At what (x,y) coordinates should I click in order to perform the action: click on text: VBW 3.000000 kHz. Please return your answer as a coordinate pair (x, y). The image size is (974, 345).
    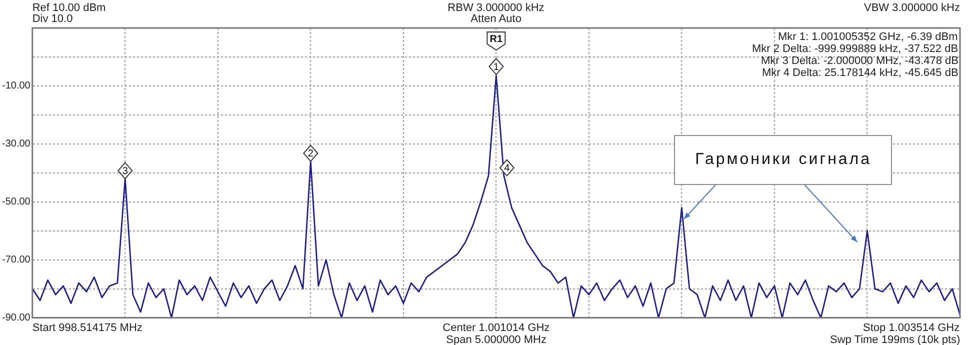
    Looking at the image, I should click on (912, 8).